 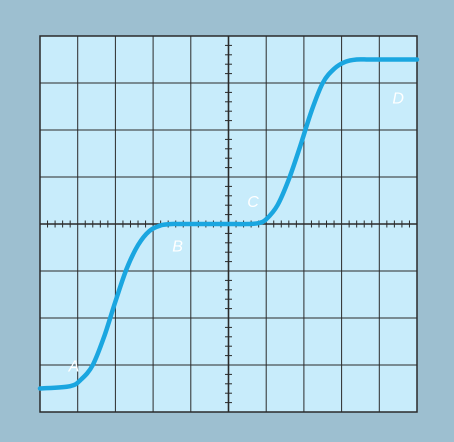 What do you see at coordinates (74, 367) in the screenshot?
I see `point-label-a: A` at bounding box center [74, 367].